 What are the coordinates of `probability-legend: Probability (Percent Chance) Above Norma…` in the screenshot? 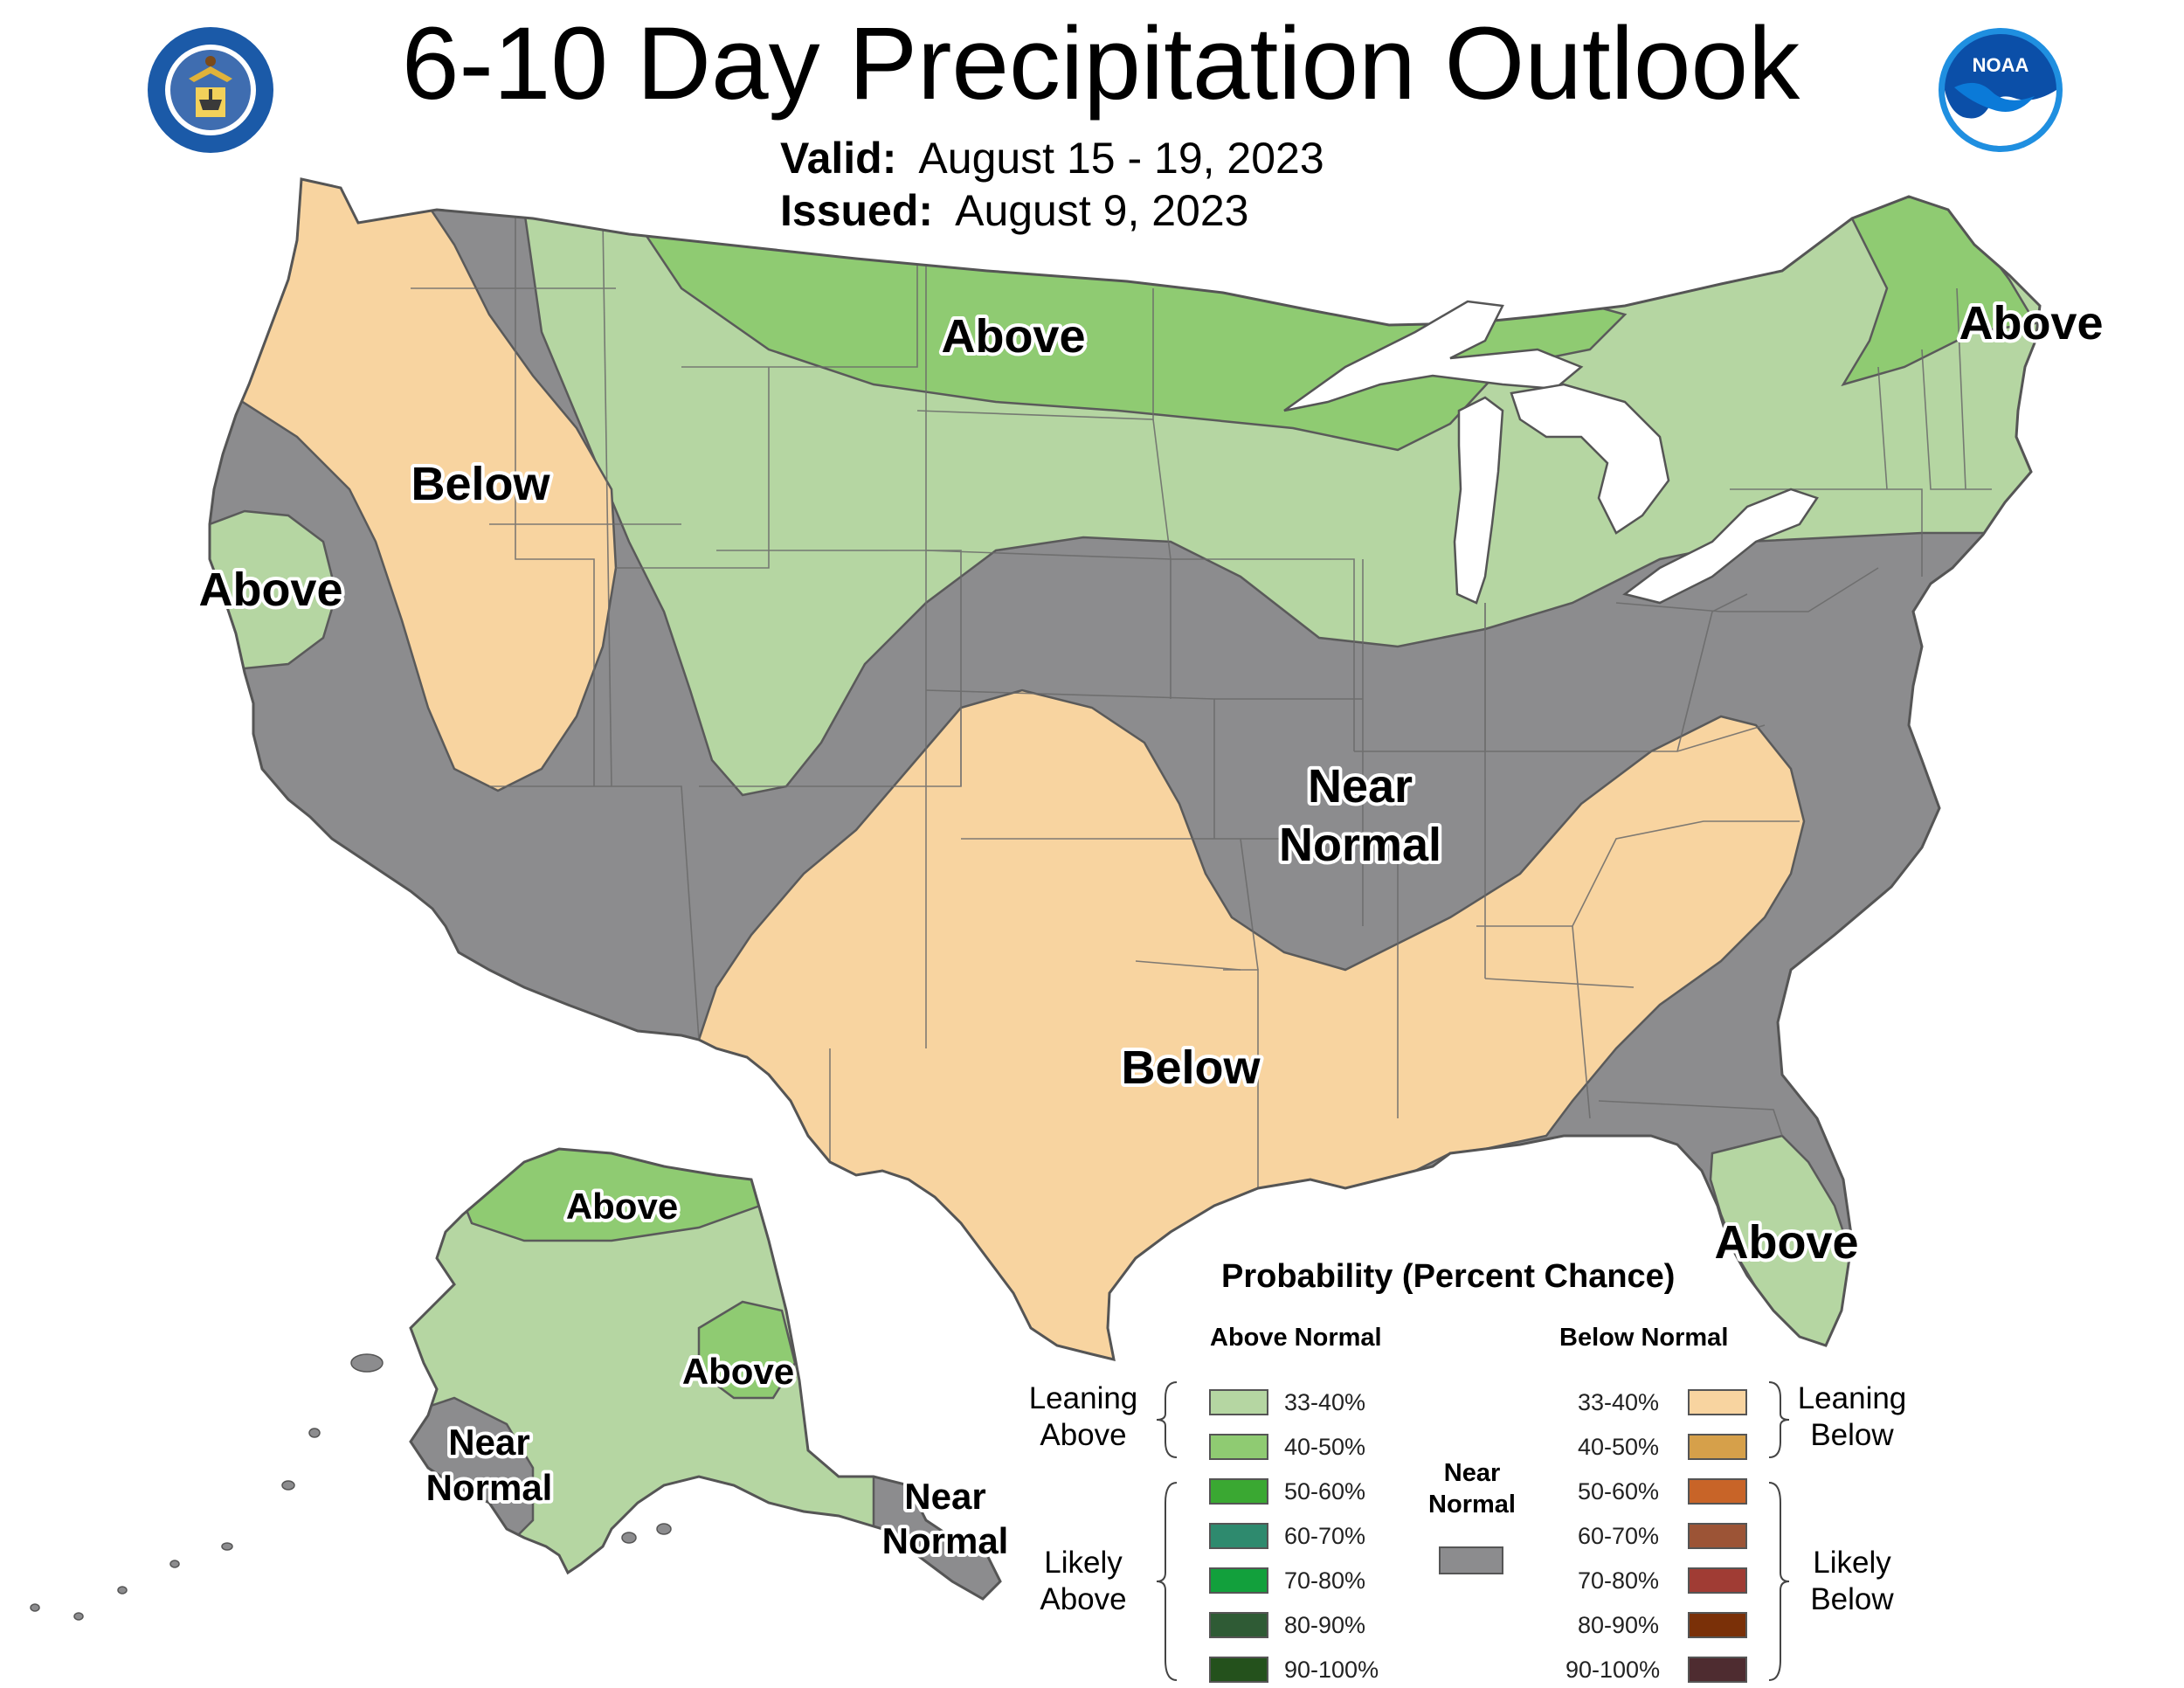 It's located at (1494, 1470).